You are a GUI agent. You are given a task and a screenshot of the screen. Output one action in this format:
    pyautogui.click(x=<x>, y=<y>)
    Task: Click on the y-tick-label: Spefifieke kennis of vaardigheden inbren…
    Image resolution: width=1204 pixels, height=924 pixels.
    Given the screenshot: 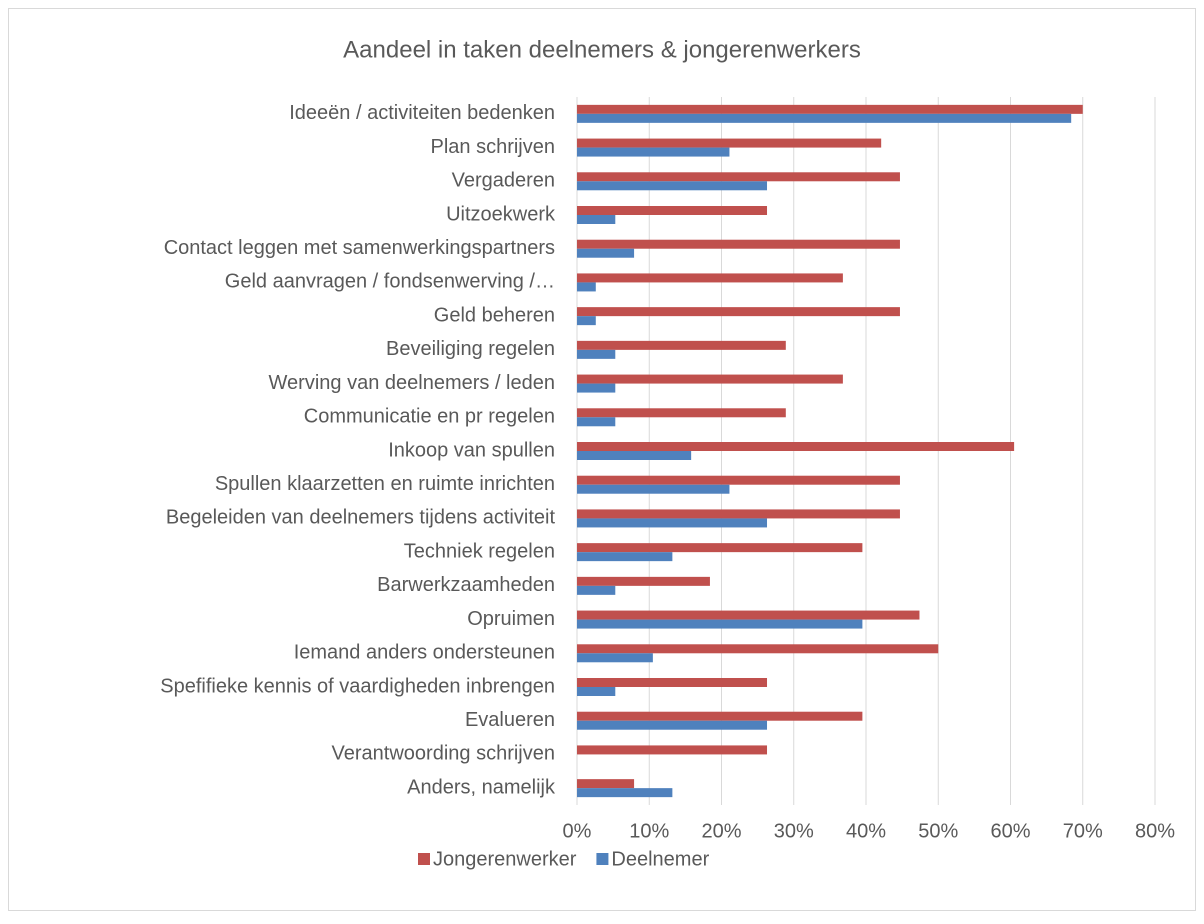 What is the action you would take?
    pyautogui.click(x=357, y=686)
    